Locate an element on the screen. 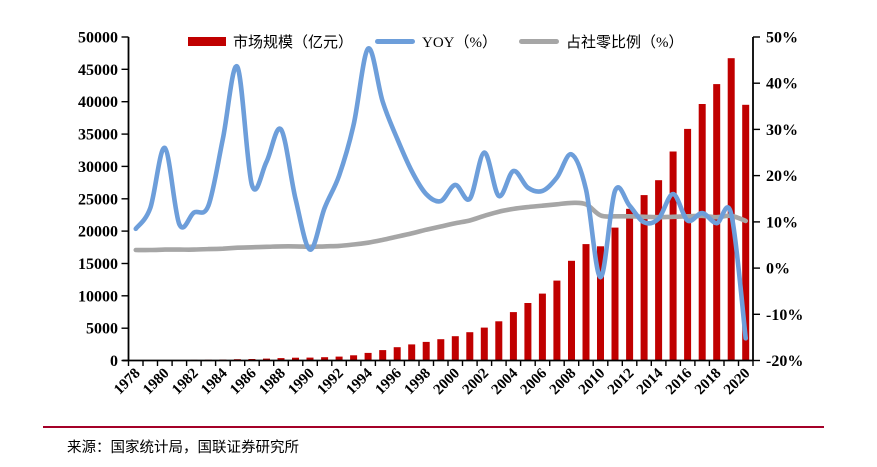  y-right-tick-label: -20% is located at coordinates (784, 361).